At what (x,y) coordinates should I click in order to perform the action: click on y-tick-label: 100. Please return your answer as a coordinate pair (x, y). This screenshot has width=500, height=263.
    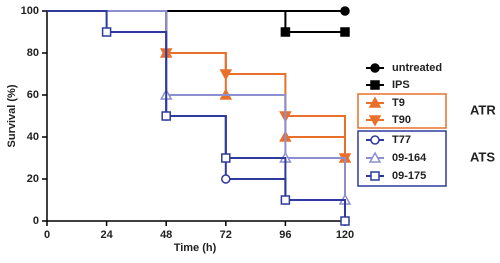
    Looking at the image, I should click on (30, 11).